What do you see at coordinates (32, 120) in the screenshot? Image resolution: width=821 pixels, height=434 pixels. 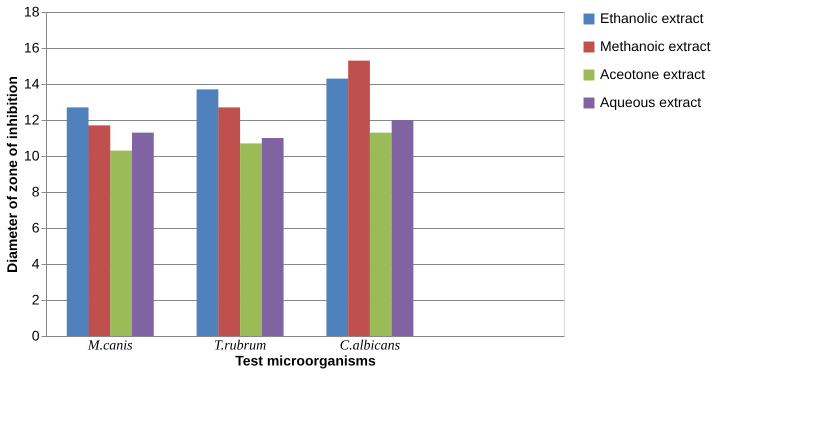 I see `y-tick-label: 12` at bounding box center [32, 120].